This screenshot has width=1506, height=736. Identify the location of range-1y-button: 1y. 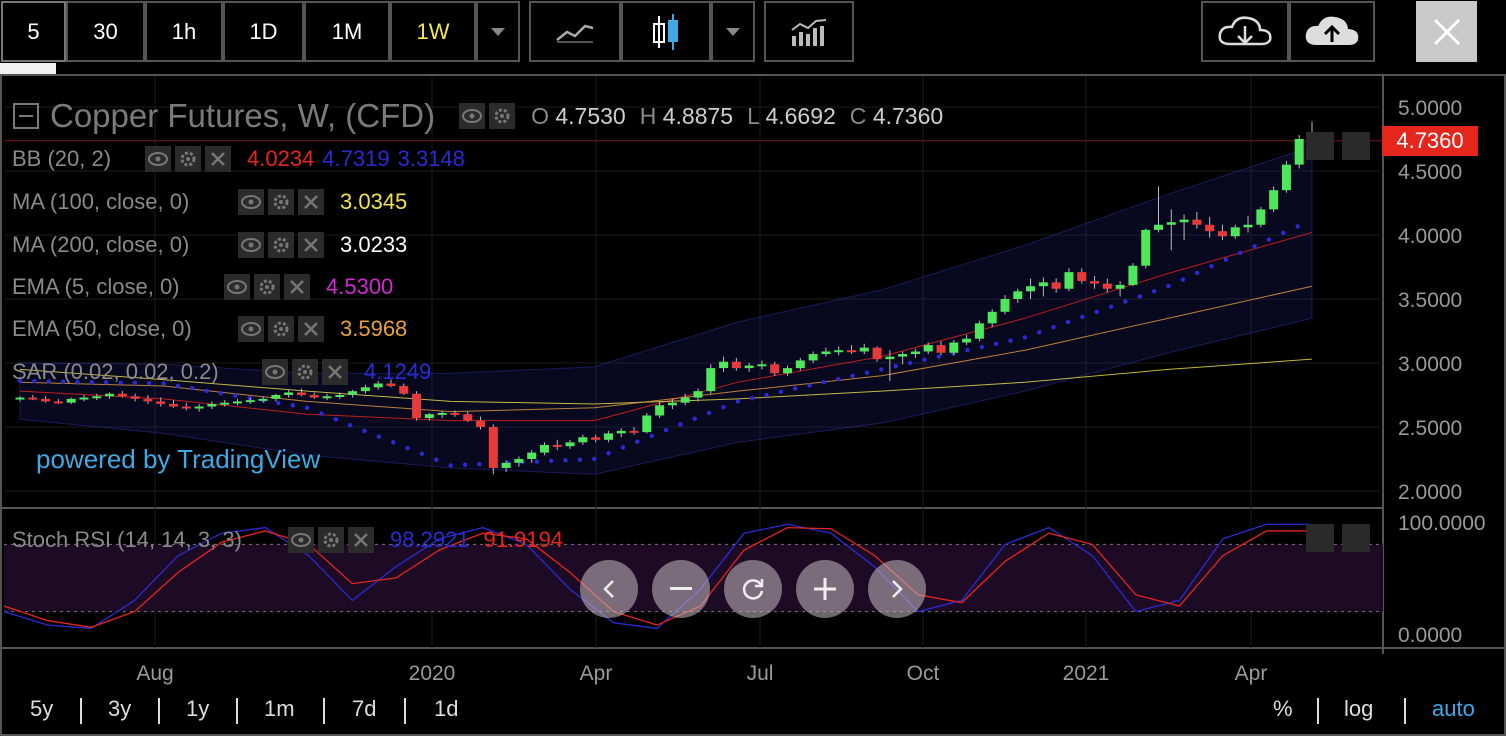
(198, 708).